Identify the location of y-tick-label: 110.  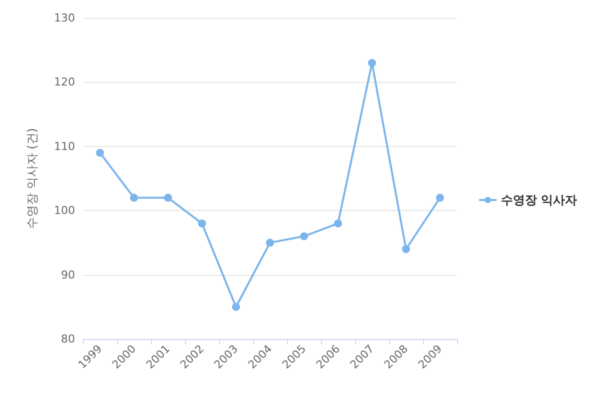
(64, 146).